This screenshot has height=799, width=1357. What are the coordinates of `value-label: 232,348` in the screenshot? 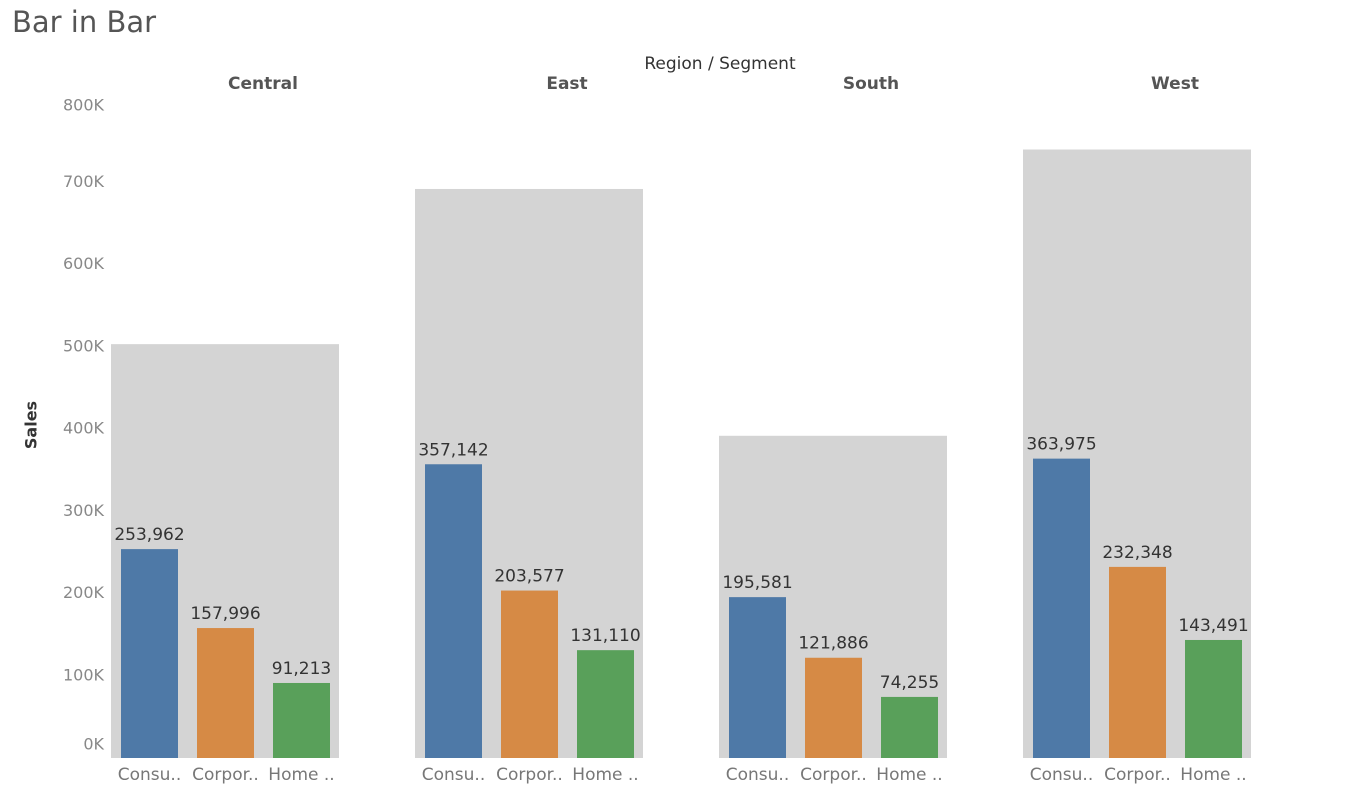 It's located at (1137, 553).